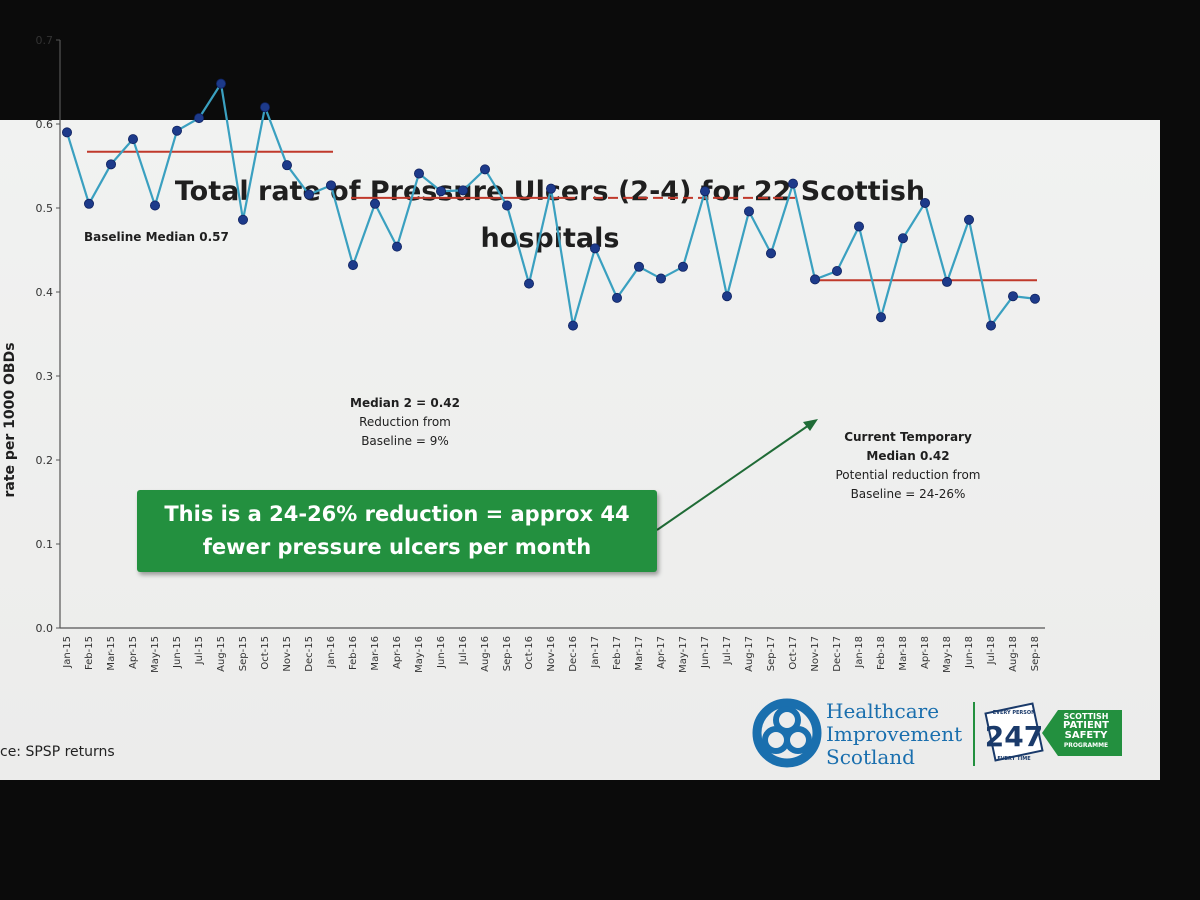 The height and width of the screenshot is (900, 1200). What do you see at coordinates (969, 652) in the screenshot?
I see `x-tick-label: Jun-18` at bounding box center [969, 652].